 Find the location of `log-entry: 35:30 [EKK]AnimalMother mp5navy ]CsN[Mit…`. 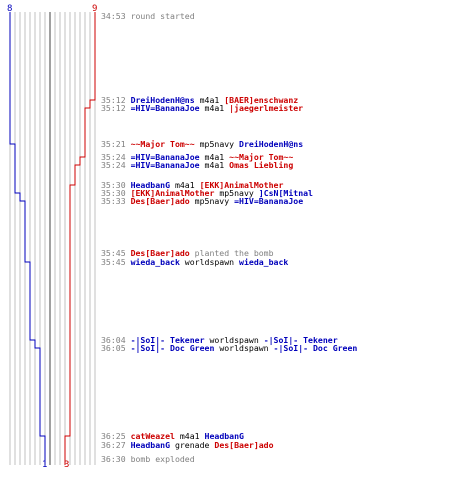

log-entry: 35:30 [EKK]AnimalMother mp5navy ]CsN[Mit… is located at coordinates (207, 193).